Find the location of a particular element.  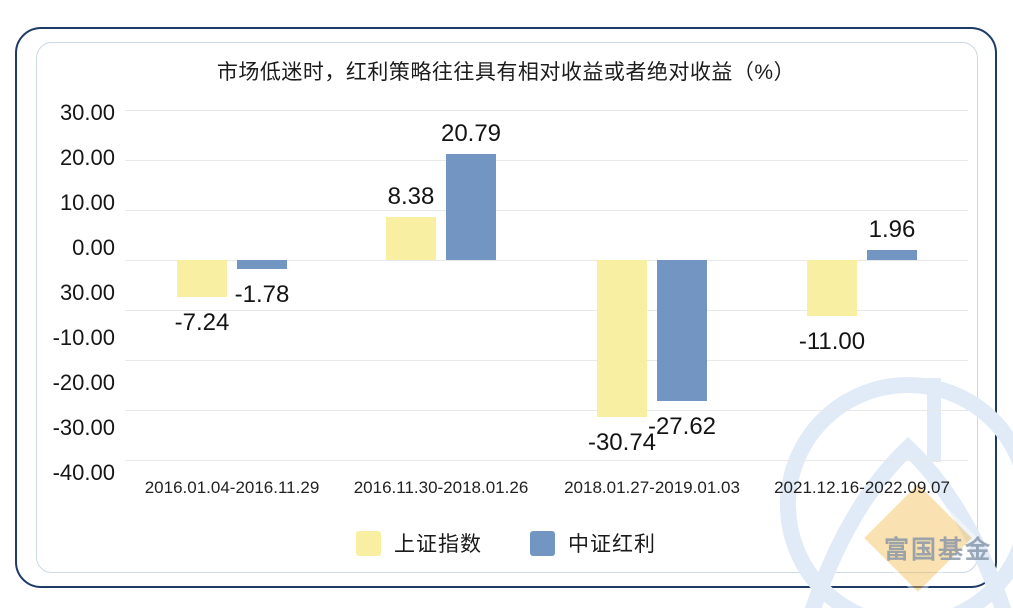

value-label: -30.74 is located at coordinates (622, 442).